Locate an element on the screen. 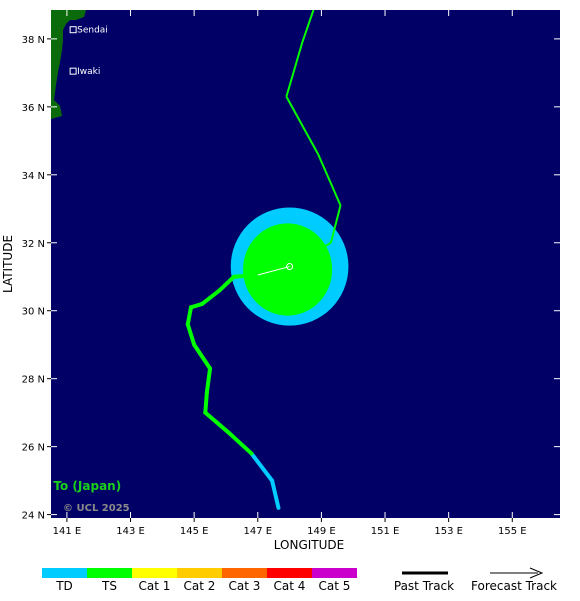 This screenshot has height=601, width=580. legend-label-ts: TS is located at coordinates (109, 586).